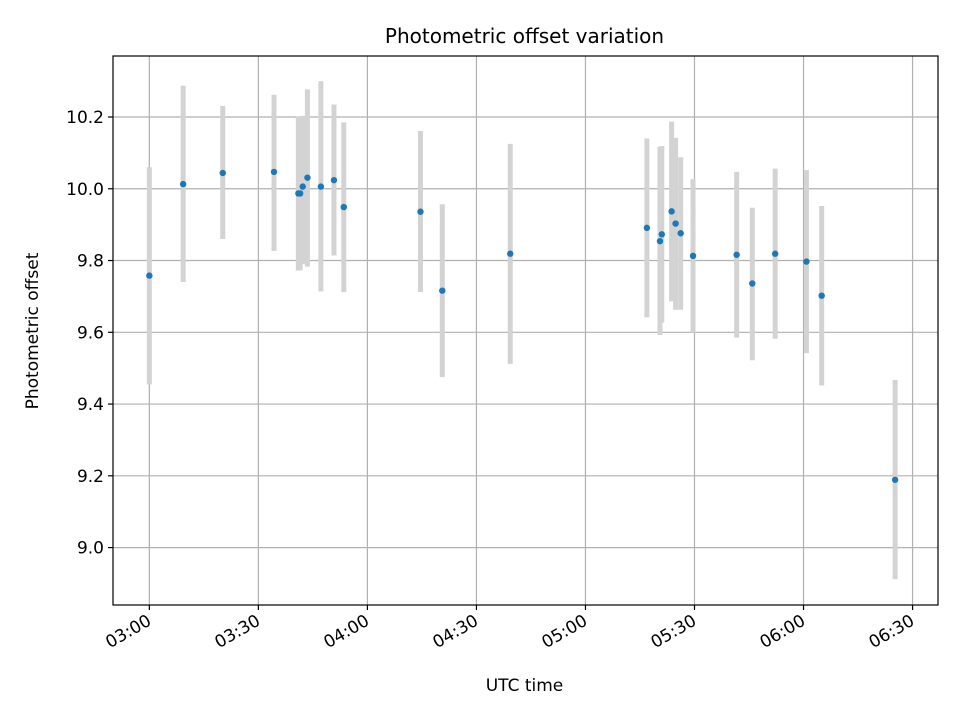 The image size is (960, 720). Describe the element at coordinates (90, 477) in the screenshot. I see `y-tick-label: 9.2` at that location.